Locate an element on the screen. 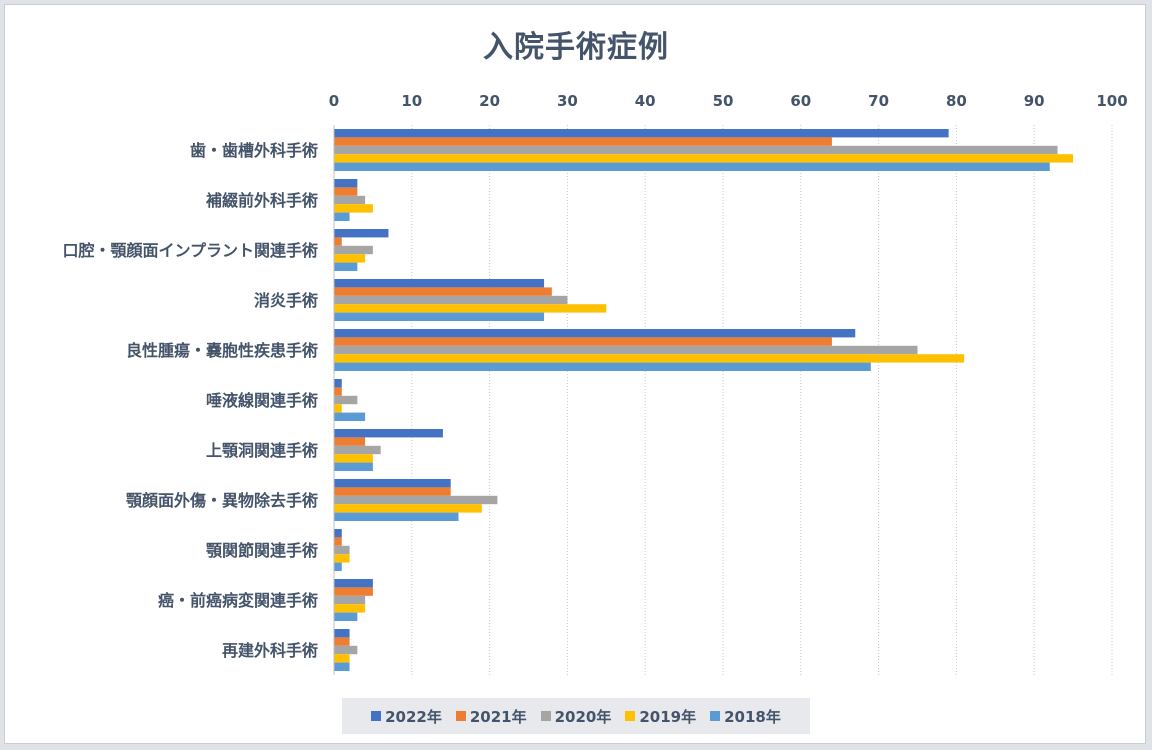 The width and height of the screenshot is (1152, 750). legend-item-3: 2019年 is located at coordinates (660, 716).